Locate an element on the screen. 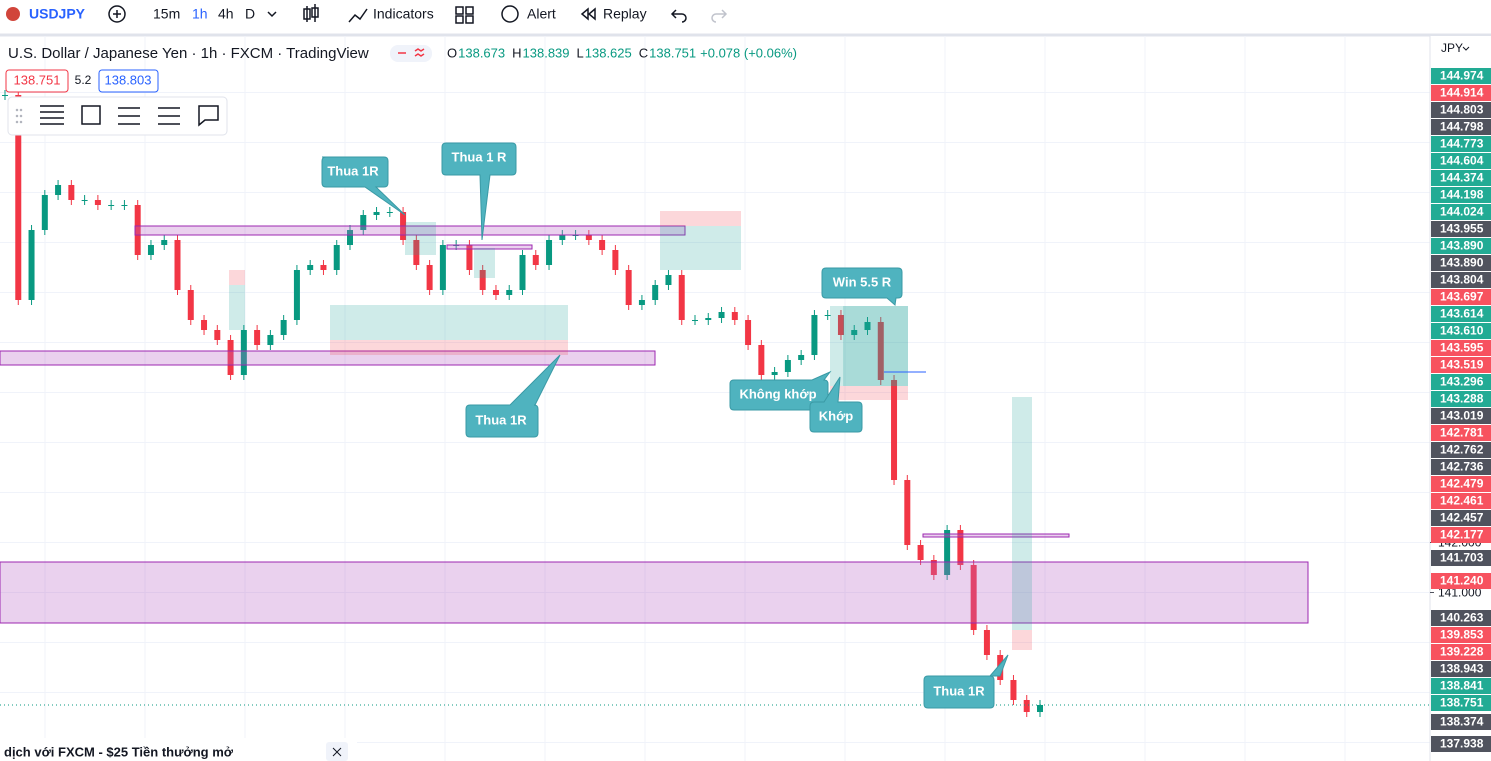 Image resolution: width=1491 pixels, height=761 pixels. price-tag-label: 144.024 is located at coordinates (1462, 212).